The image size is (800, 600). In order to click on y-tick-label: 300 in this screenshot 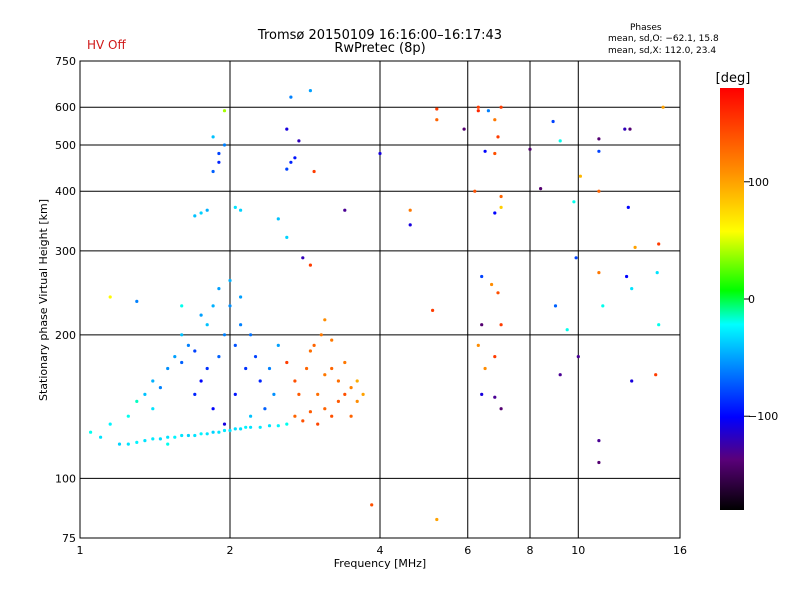, I will do `click(65, 251)`.